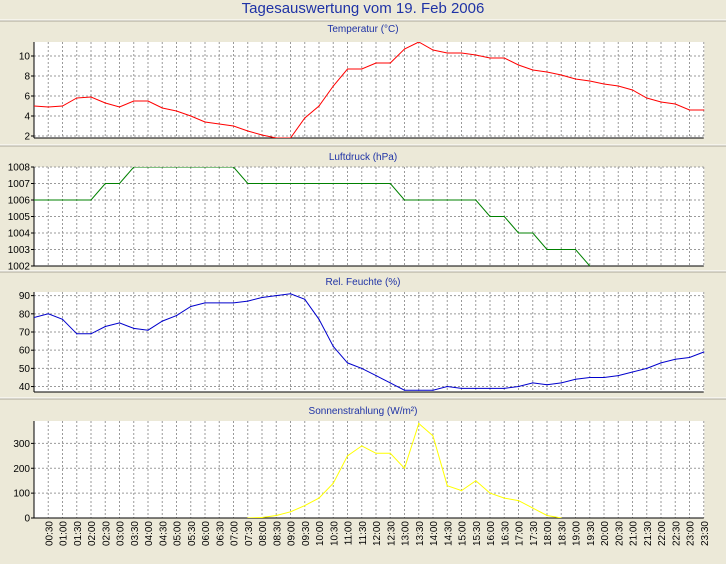  I want to click on x-tick-label: 22:00, so click(662, 533).